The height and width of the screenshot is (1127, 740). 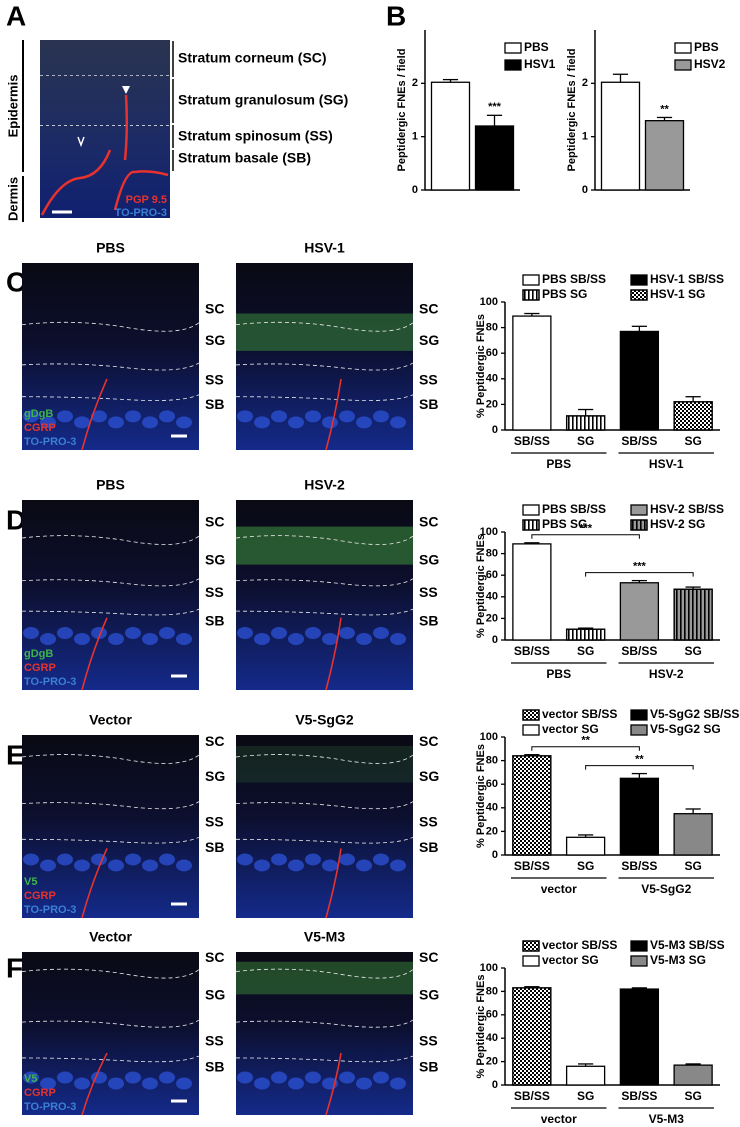 I want to click on legend-label: V5-SgG2 SG, so click(x=685, y=729).